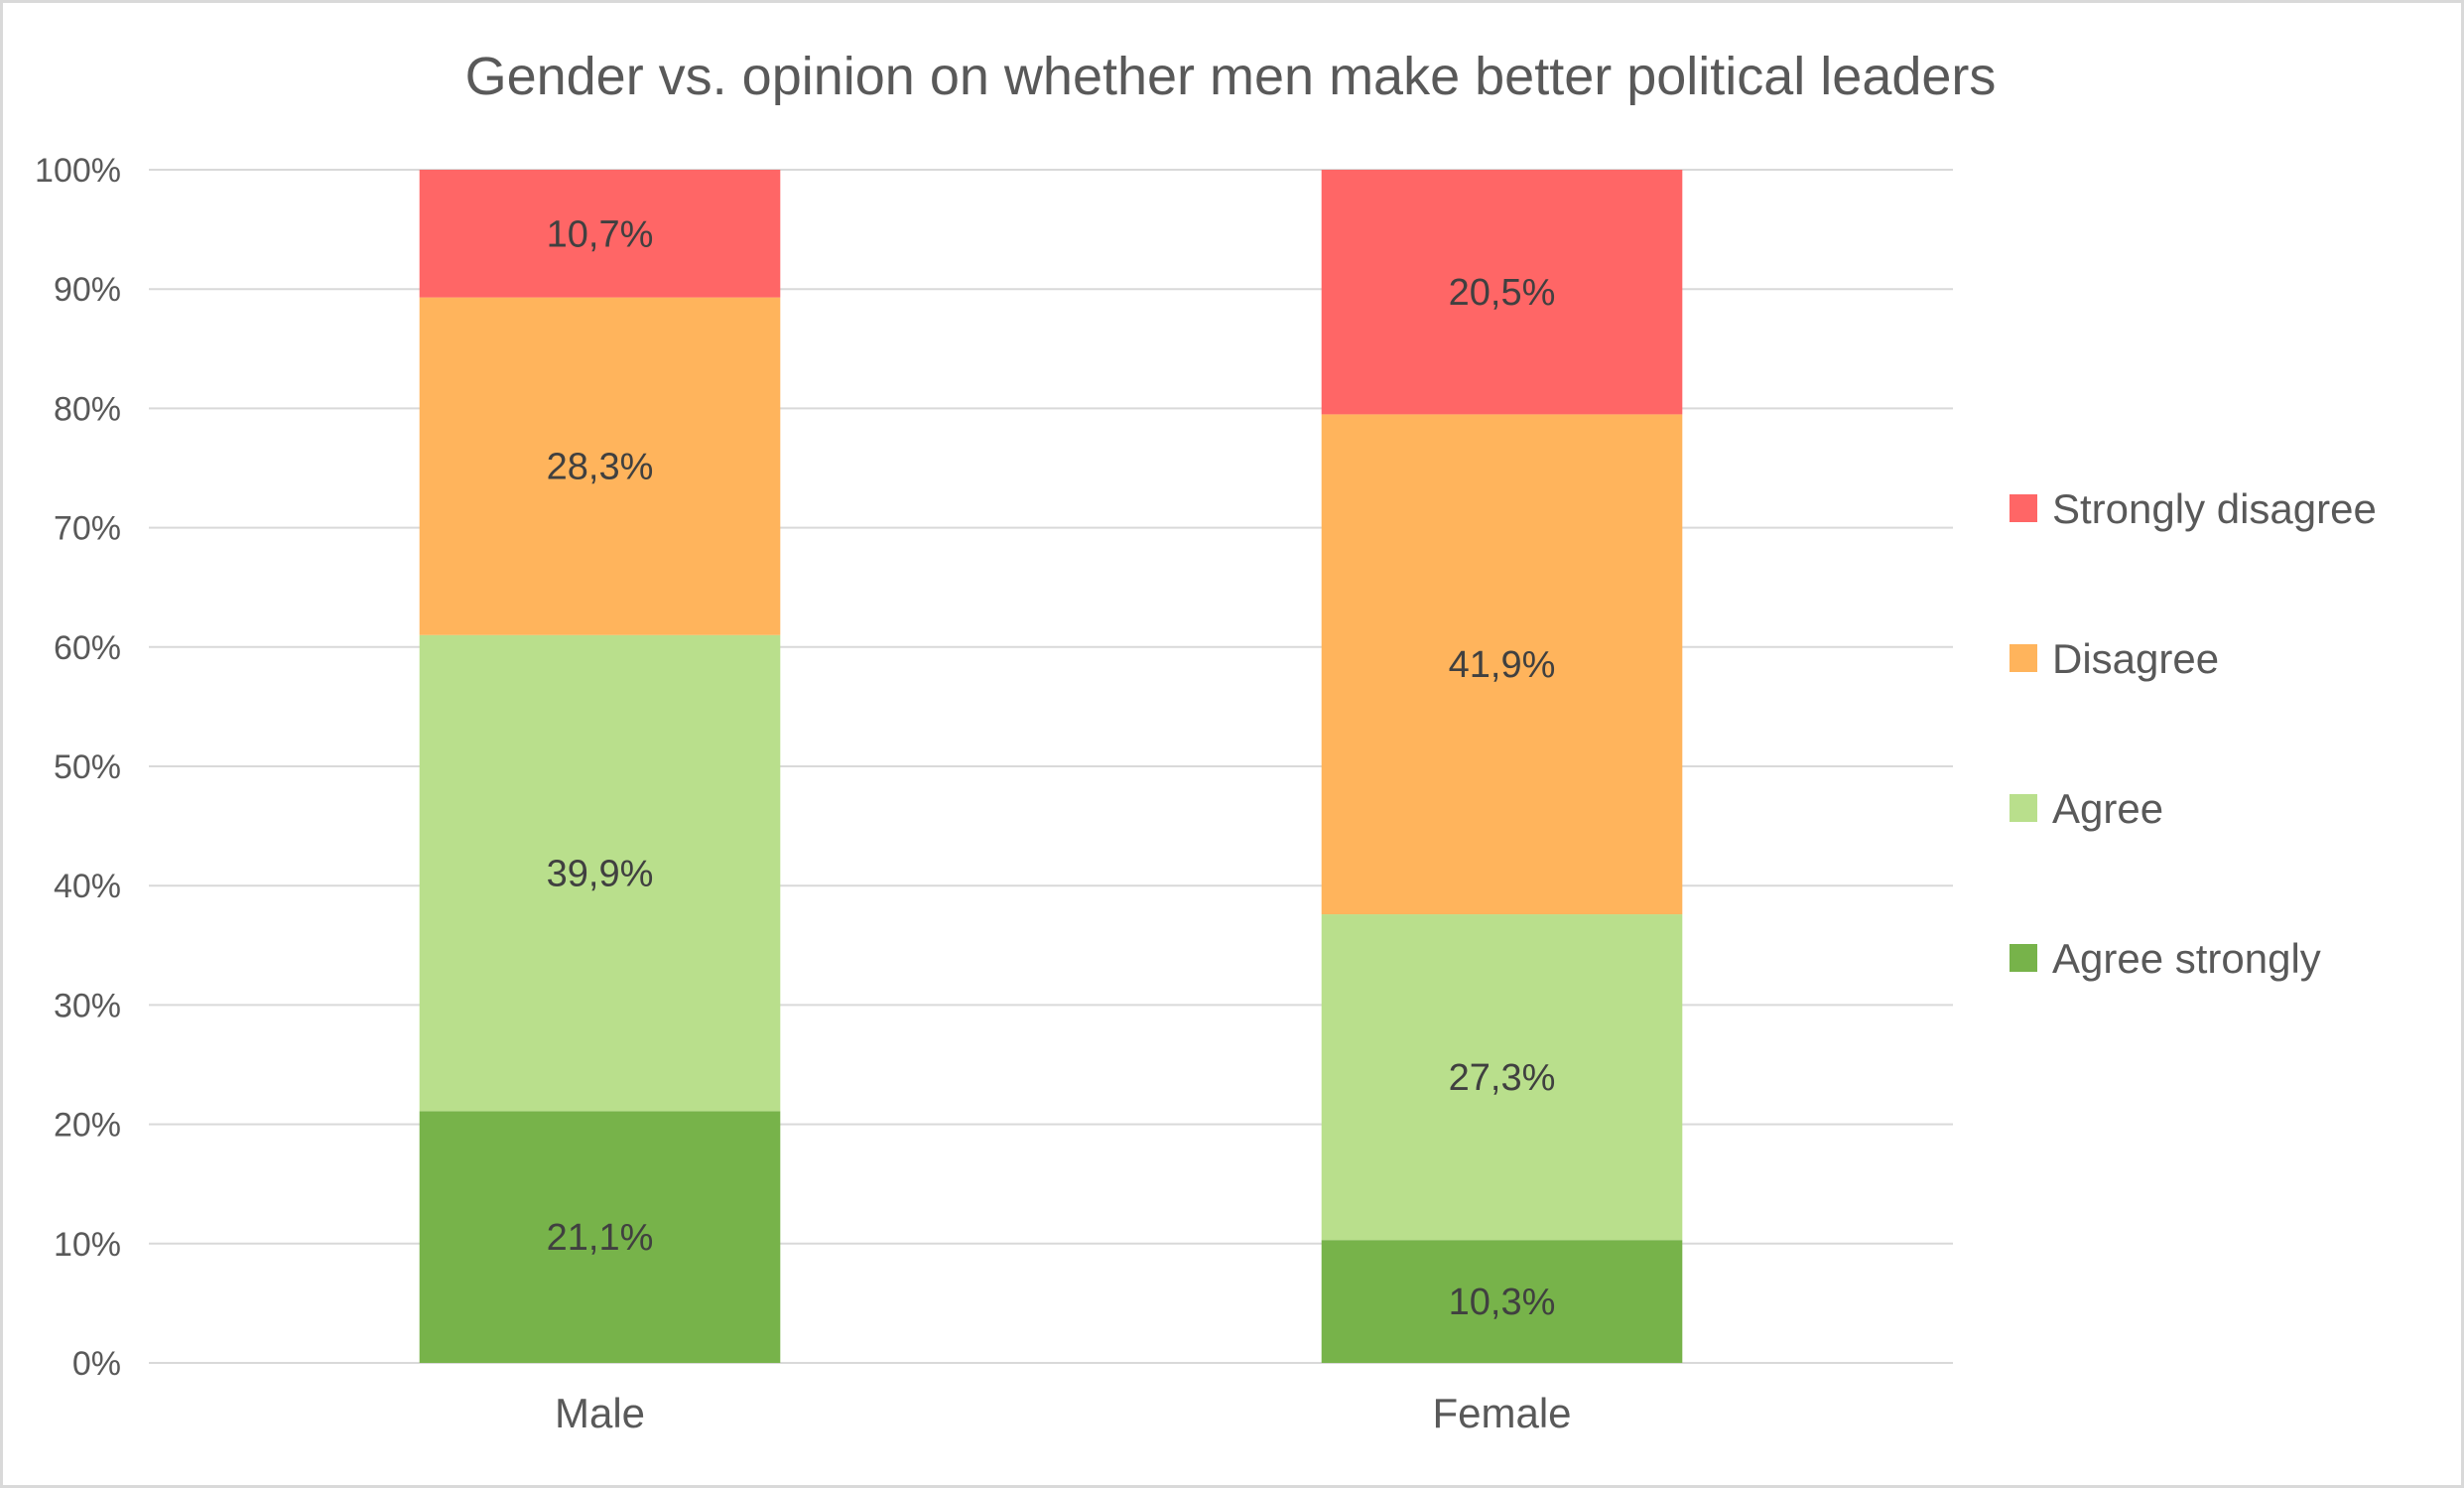 This screenshot has width=2464, height=1488. Describe the element at coordinates (87, 767) in the screenshot. I see `y-tick-label: 50%` at that location.